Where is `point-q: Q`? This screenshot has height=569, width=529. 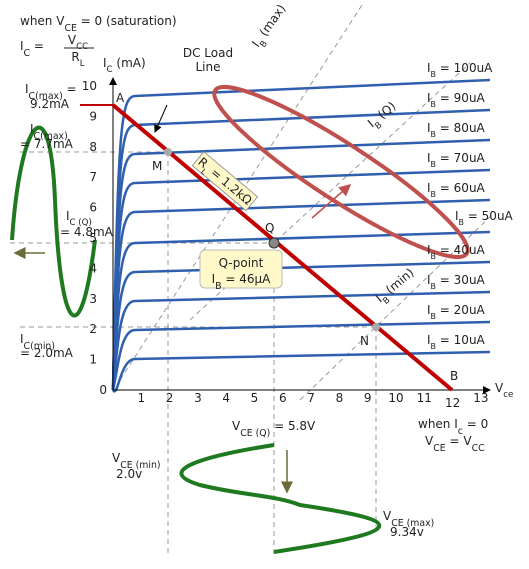
point-q: Q is located at coordinates (269, 228).